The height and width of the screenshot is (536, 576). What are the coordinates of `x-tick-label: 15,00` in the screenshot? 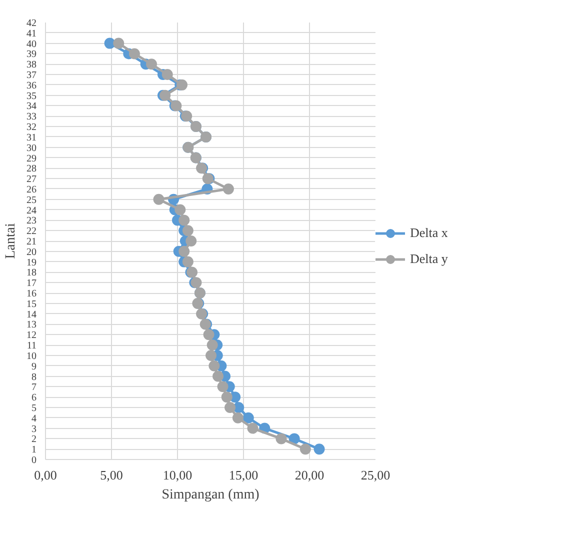 It's located at (243, 475).